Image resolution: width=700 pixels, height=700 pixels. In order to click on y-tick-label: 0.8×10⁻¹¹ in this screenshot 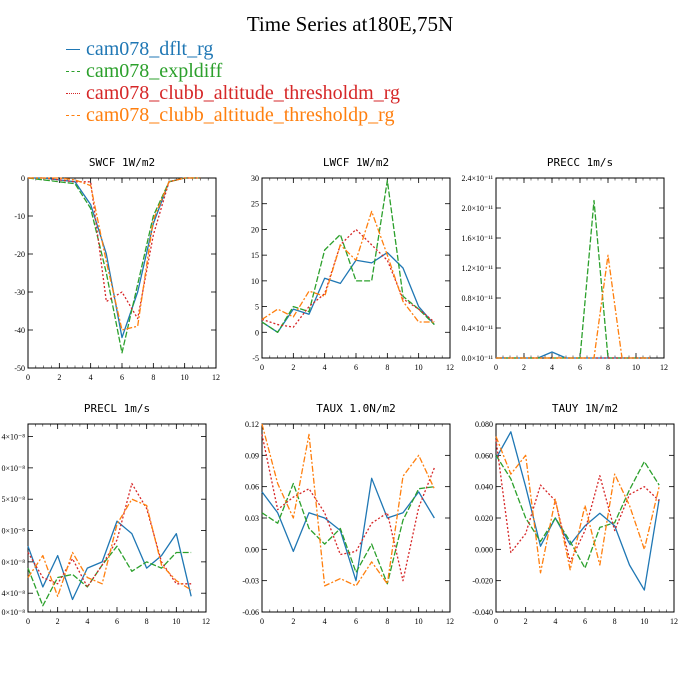, I will do `click(477, 298)`.